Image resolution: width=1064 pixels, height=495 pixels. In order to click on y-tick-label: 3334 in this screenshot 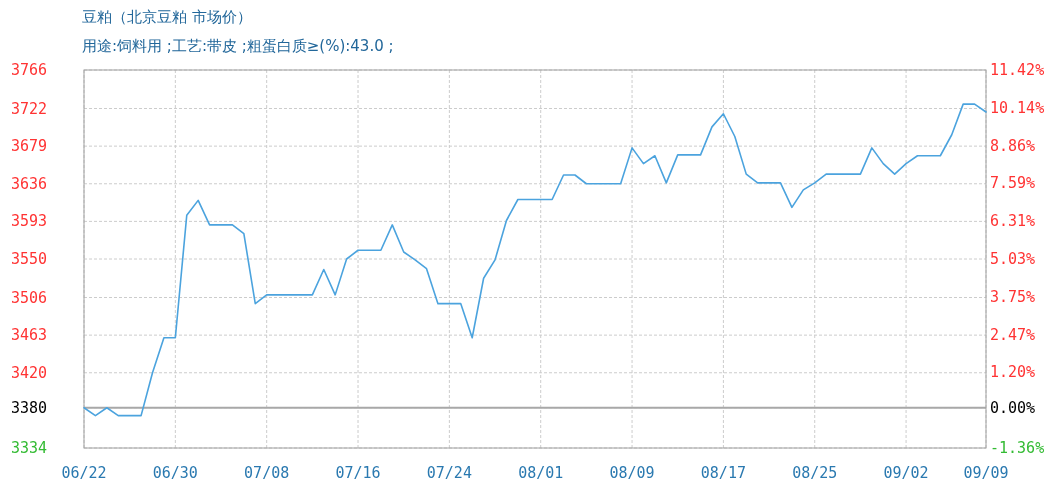, I will do `click(28, 448)`.